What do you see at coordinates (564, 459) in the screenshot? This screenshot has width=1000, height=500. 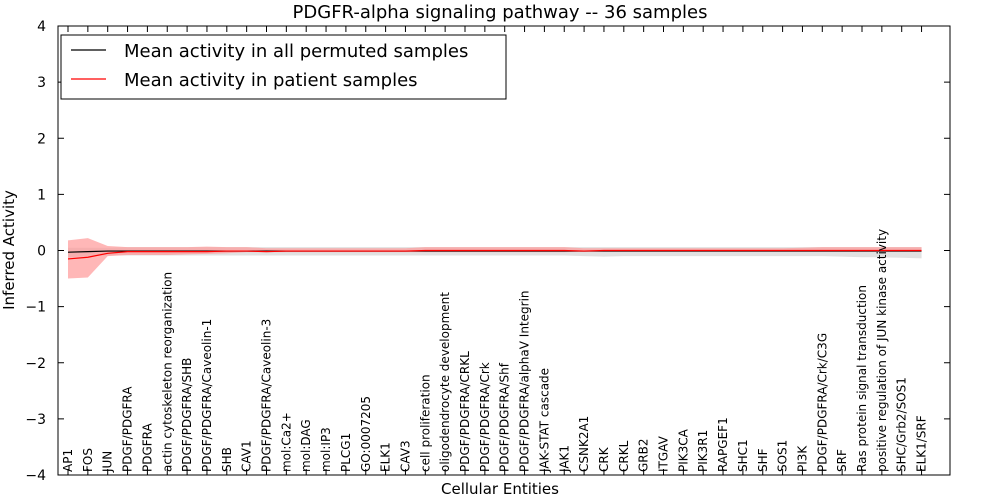 I see `x-tick-label: JAK1` at bounding box center [564, 459].